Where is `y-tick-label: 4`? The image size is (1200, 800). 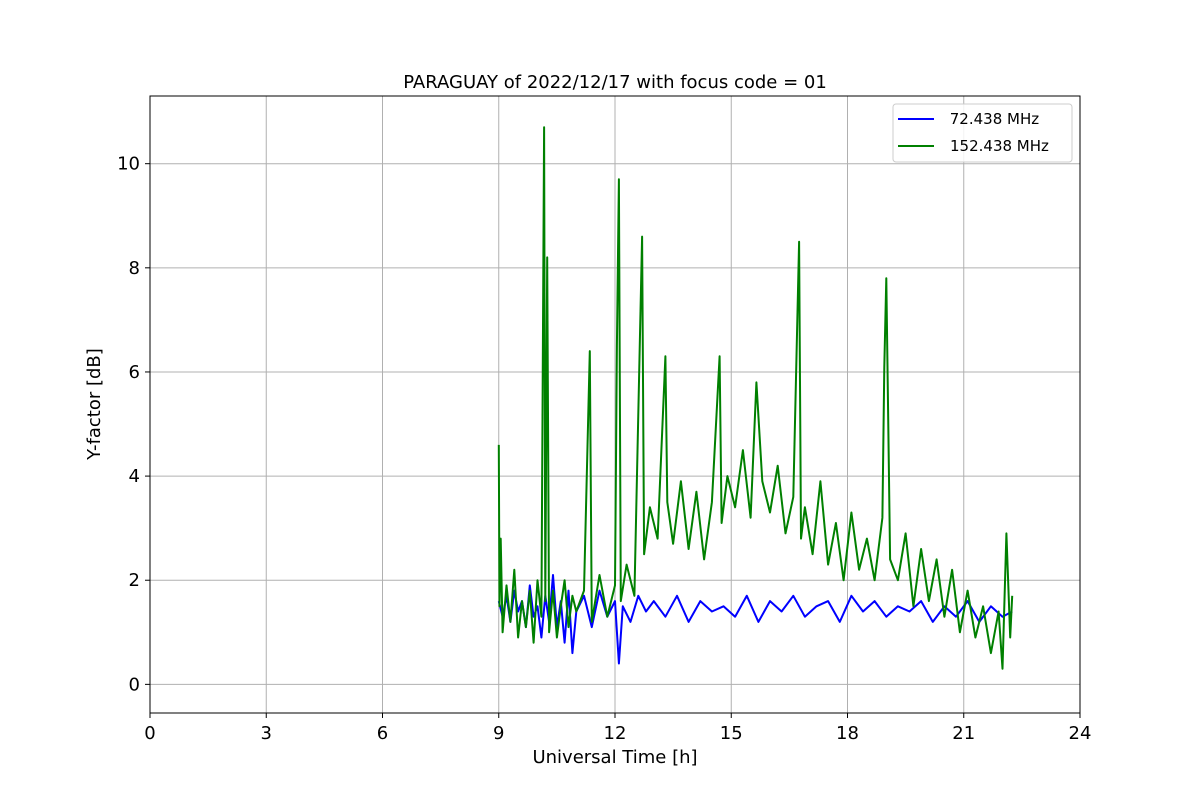
y-tick-label: 4 is located at coordinates (134, 476).